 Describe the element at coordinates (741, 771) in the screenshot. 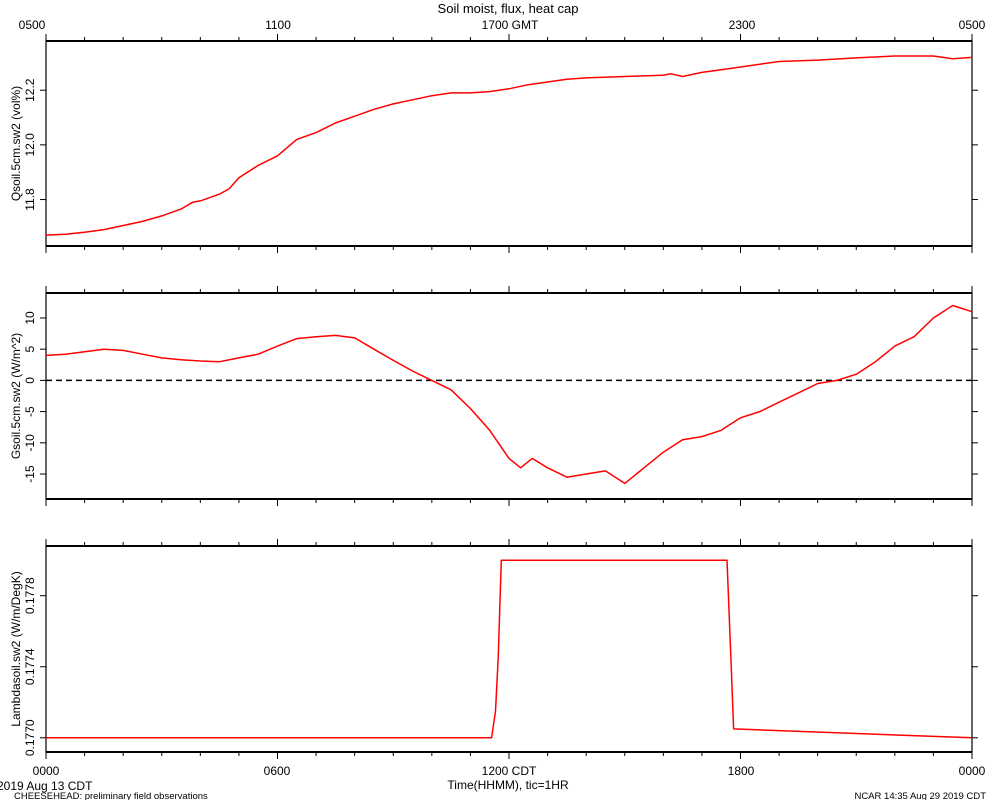

I see `bottom-tick-label: 1800` at that location.